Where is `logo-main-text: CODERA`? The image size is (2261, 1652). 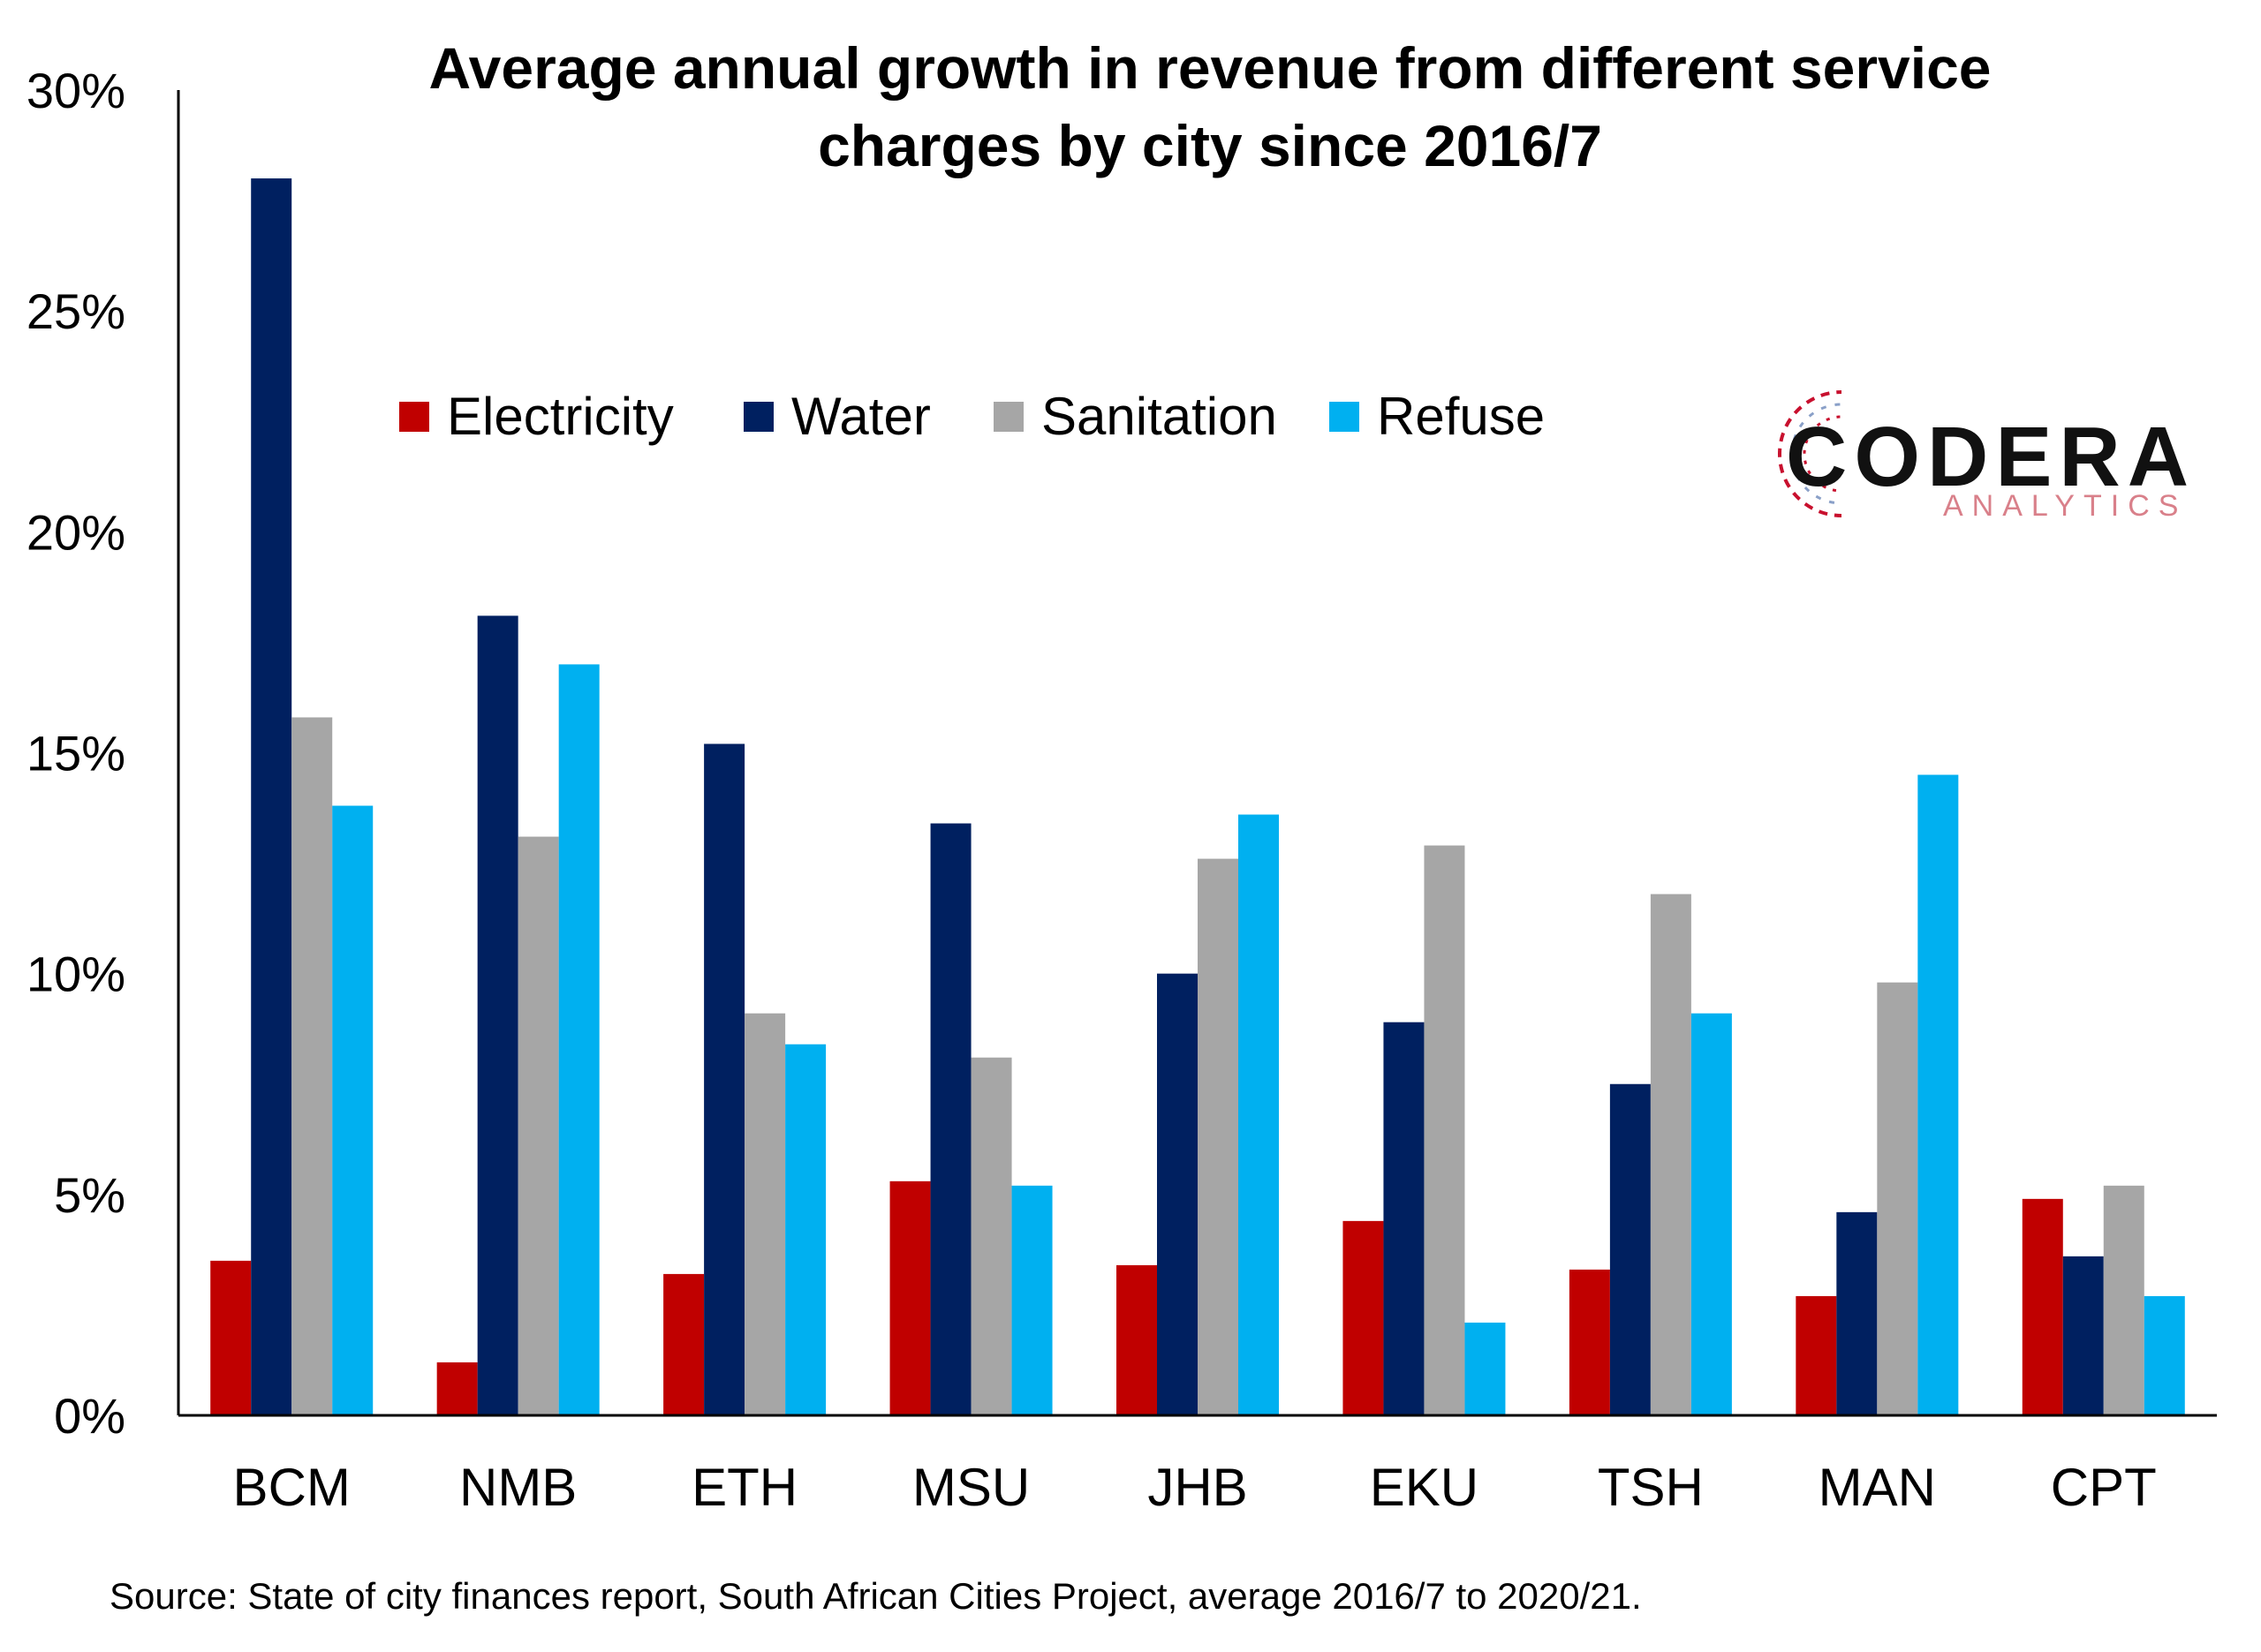 logo-main-text: CODERA is located at coordinates (1991, 457).